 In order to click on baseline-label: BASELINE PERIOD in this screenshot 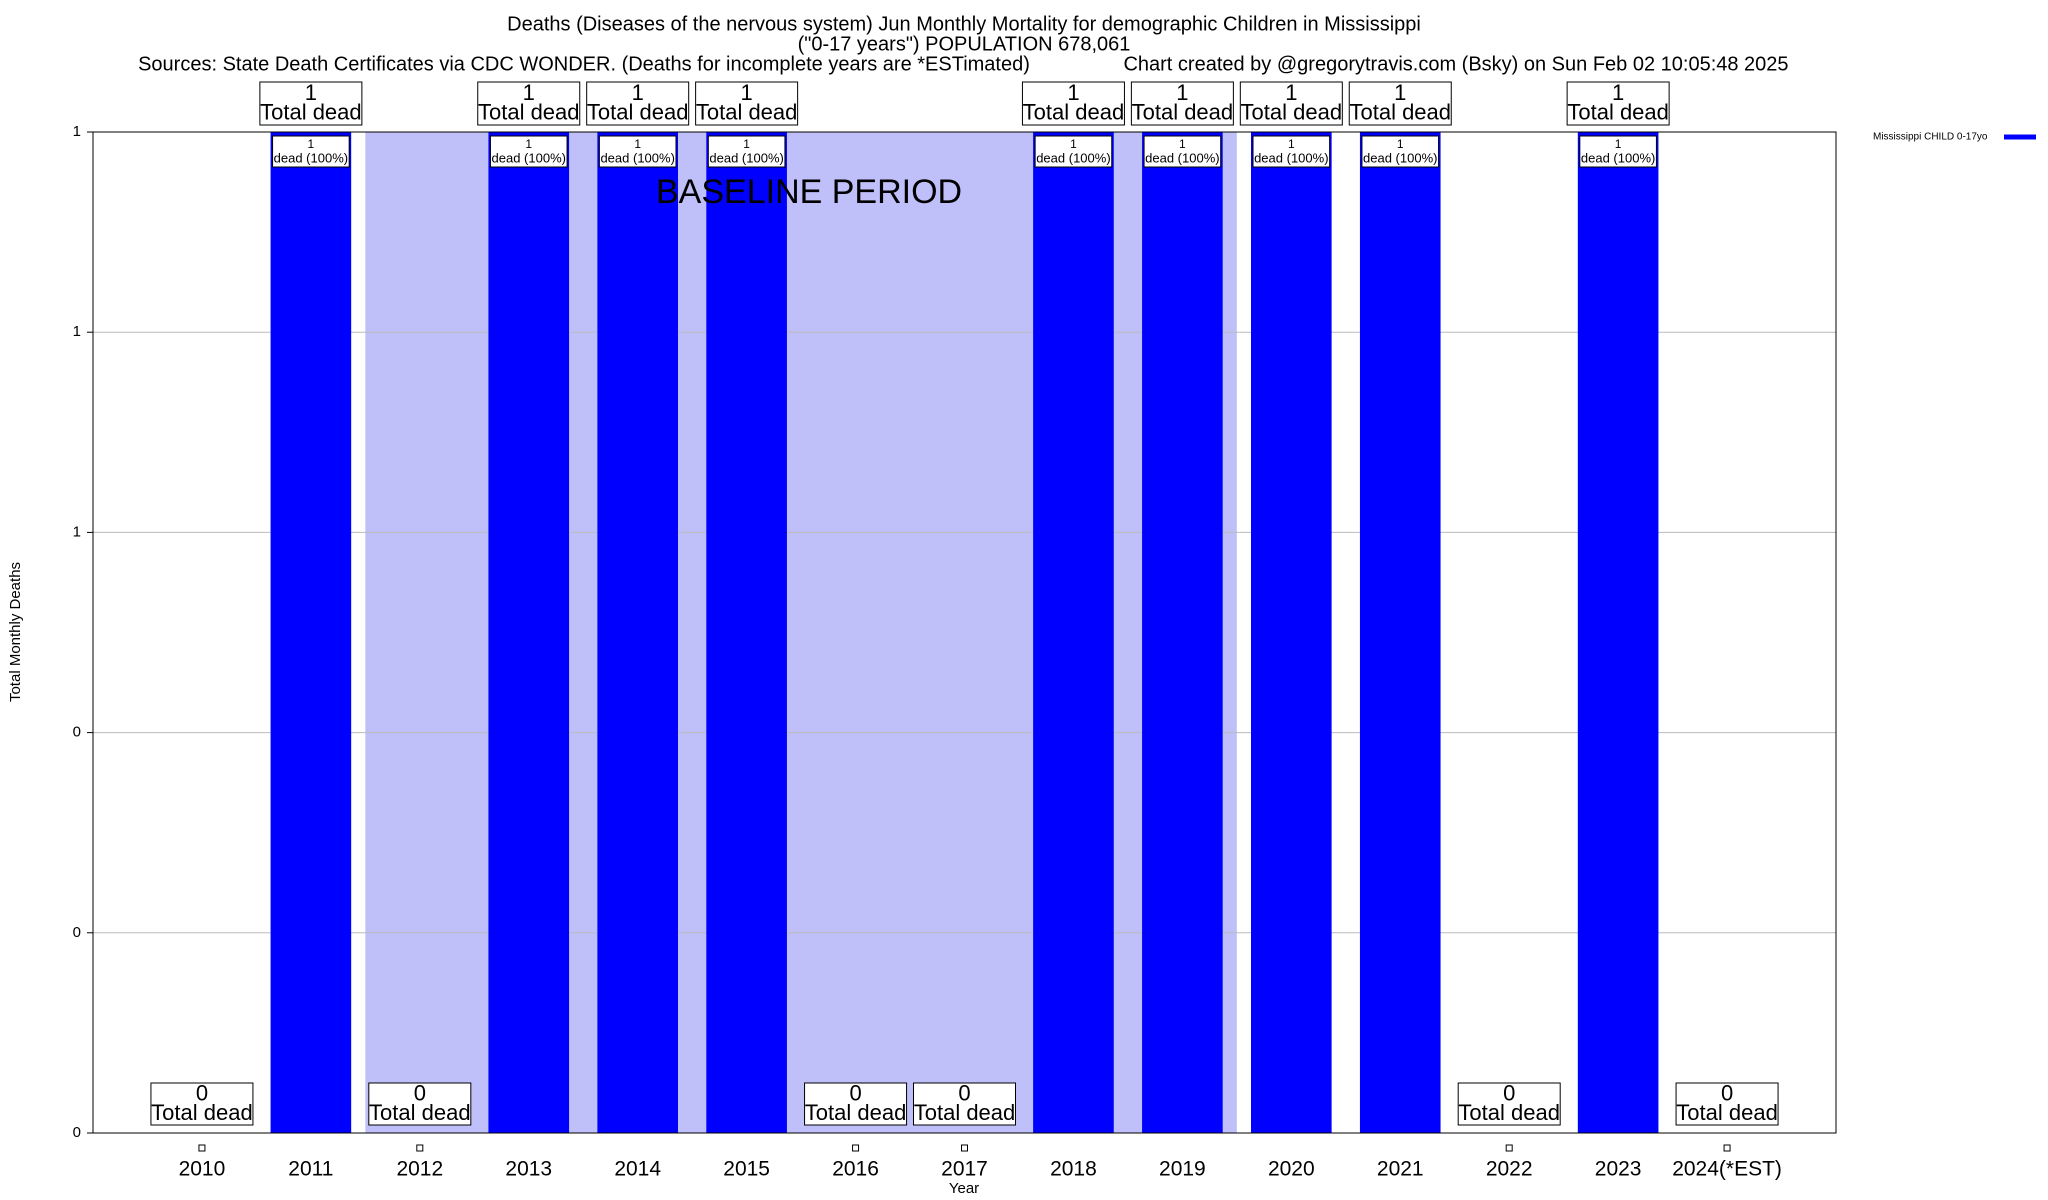, I will do `click(809, 192)`.